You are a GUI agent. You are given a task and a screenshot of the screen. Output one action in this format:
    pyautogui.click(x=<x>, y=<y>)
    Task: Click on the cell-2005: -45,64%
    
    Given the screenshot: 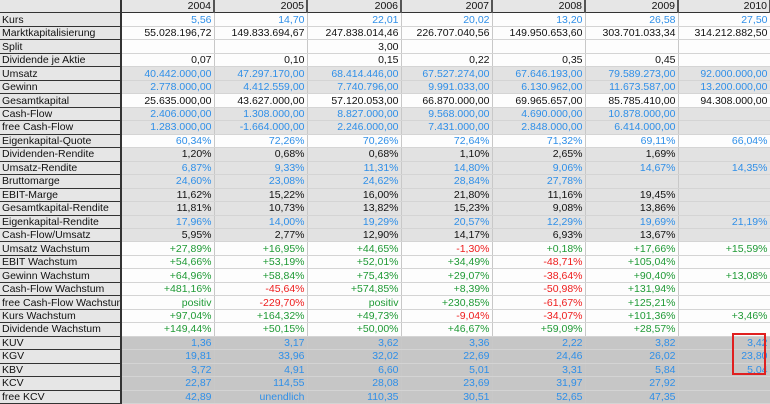 What is the action you would take?
    pyautogui.click(x=261, y=289)
    